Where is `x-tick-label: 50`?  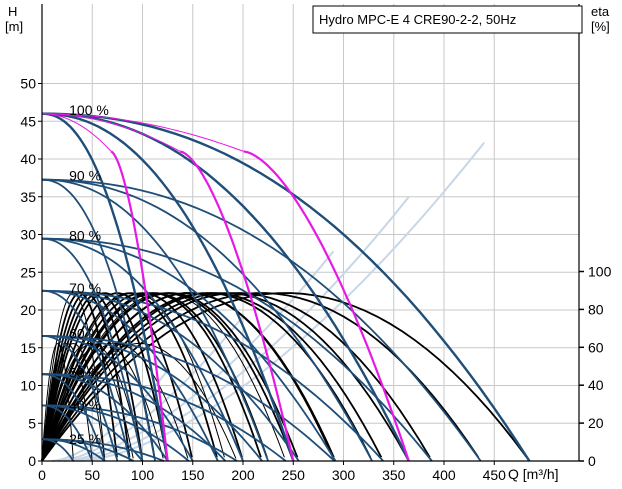 x-tick-label: 50 is located at coordinates (92, 475).